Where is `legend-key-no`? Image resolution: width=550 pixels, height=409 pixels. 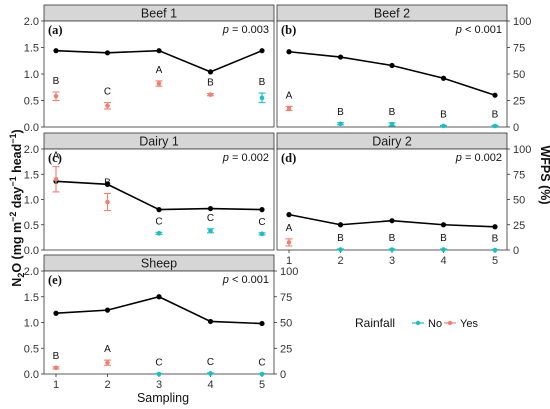
legend-key-no is located at coordinates (418, 323).